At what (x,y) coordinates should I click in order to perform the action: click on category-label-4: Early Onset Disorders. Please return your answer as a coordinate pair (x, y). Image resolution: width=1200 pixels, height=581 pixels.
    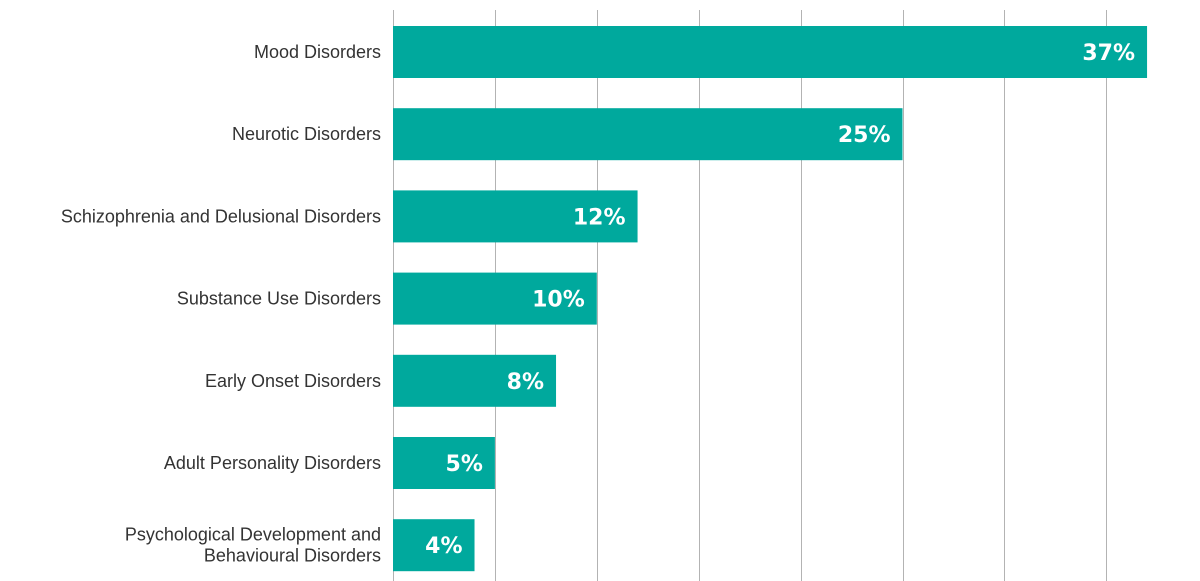
    Looking at the image, I should click on (293, 381).